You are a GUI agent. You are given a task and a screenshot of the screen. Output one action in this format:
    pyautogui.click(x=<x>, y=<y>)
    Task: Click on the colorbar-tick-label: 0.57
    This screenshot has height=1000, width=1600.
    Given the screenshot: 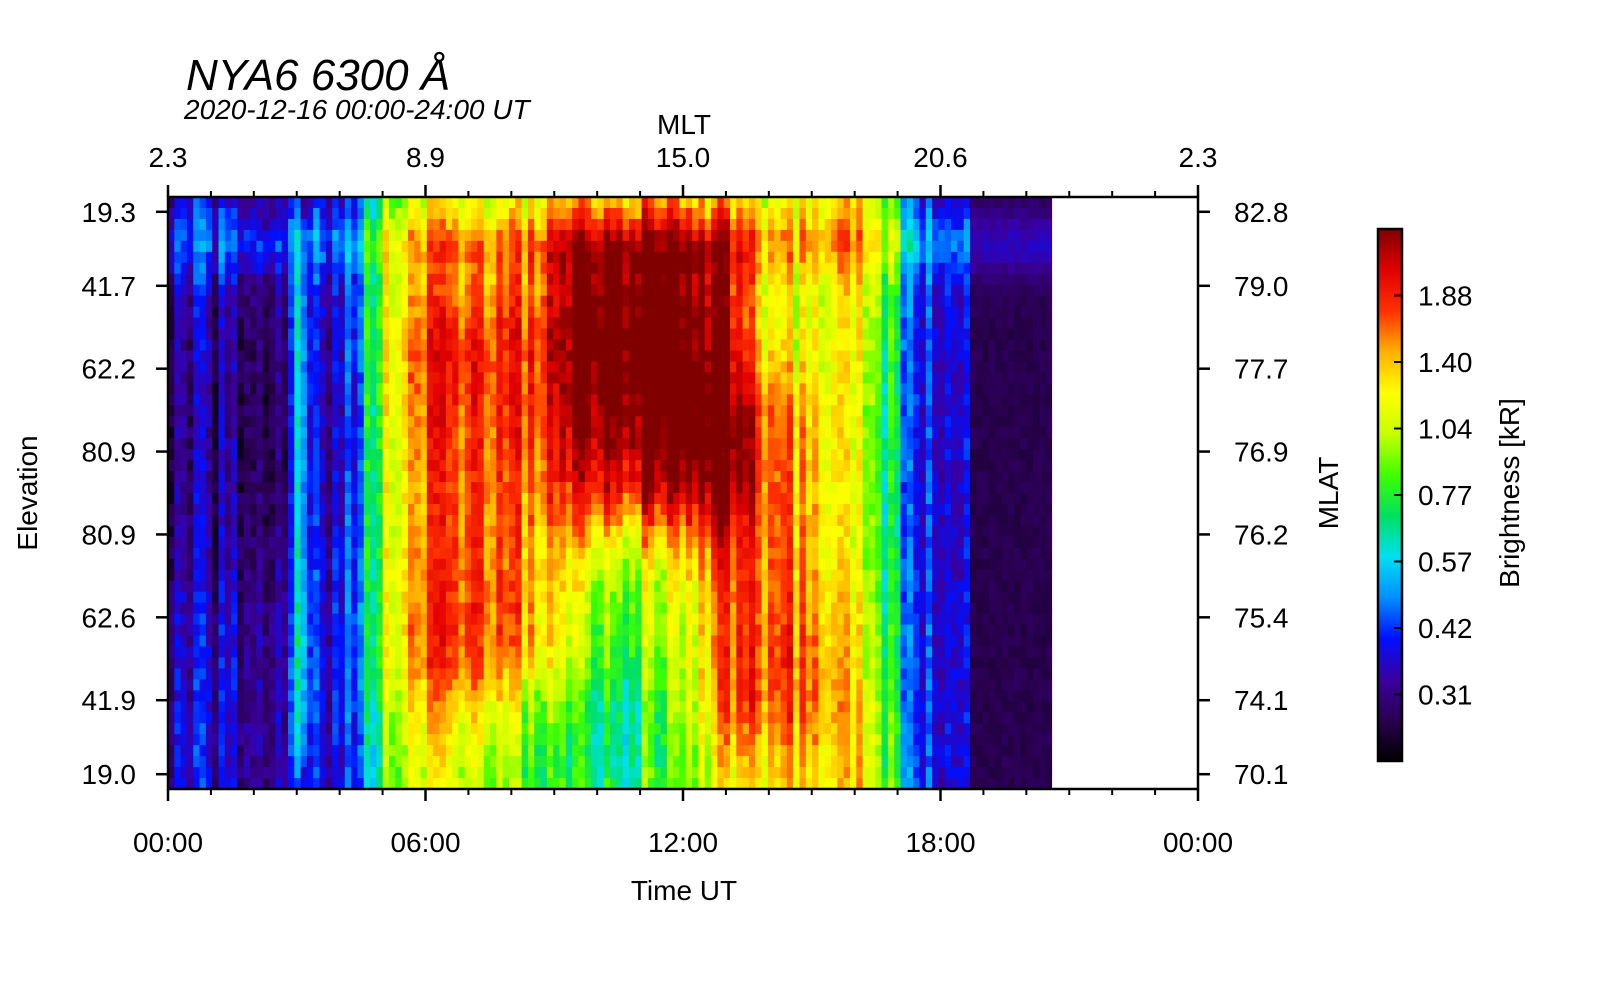 What is the action you would take?
    pyautogui.click(x=1445, y=562)
    